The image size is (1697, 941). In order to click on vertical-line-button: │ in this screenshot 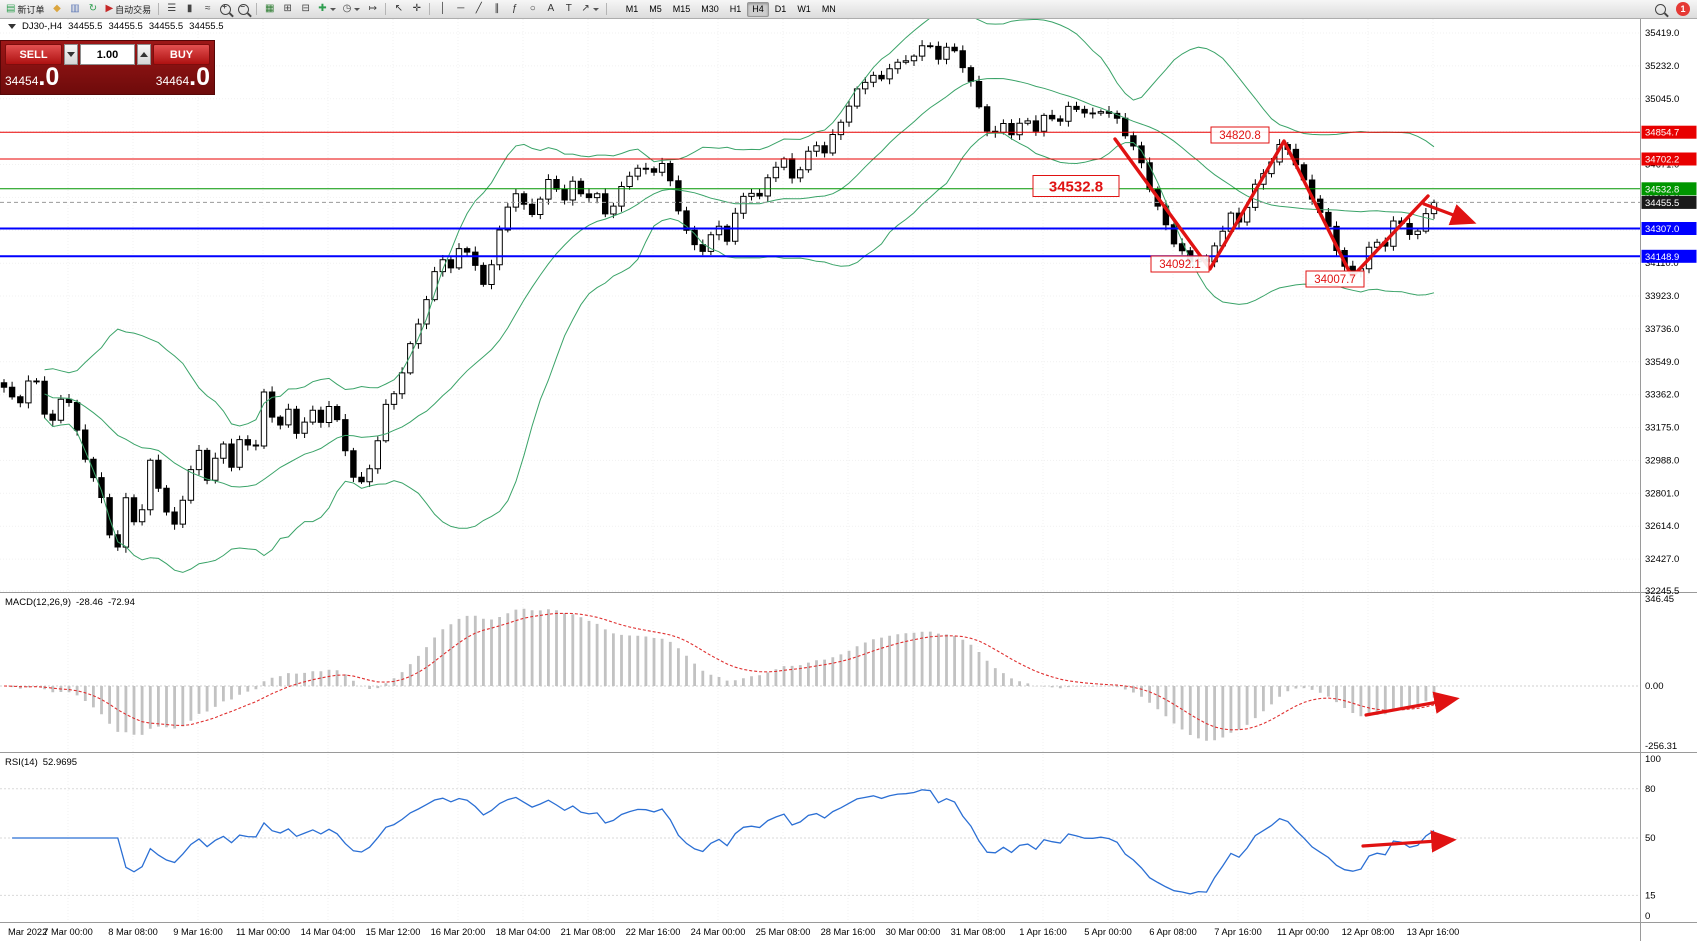, I will do `click(442, 9)`.